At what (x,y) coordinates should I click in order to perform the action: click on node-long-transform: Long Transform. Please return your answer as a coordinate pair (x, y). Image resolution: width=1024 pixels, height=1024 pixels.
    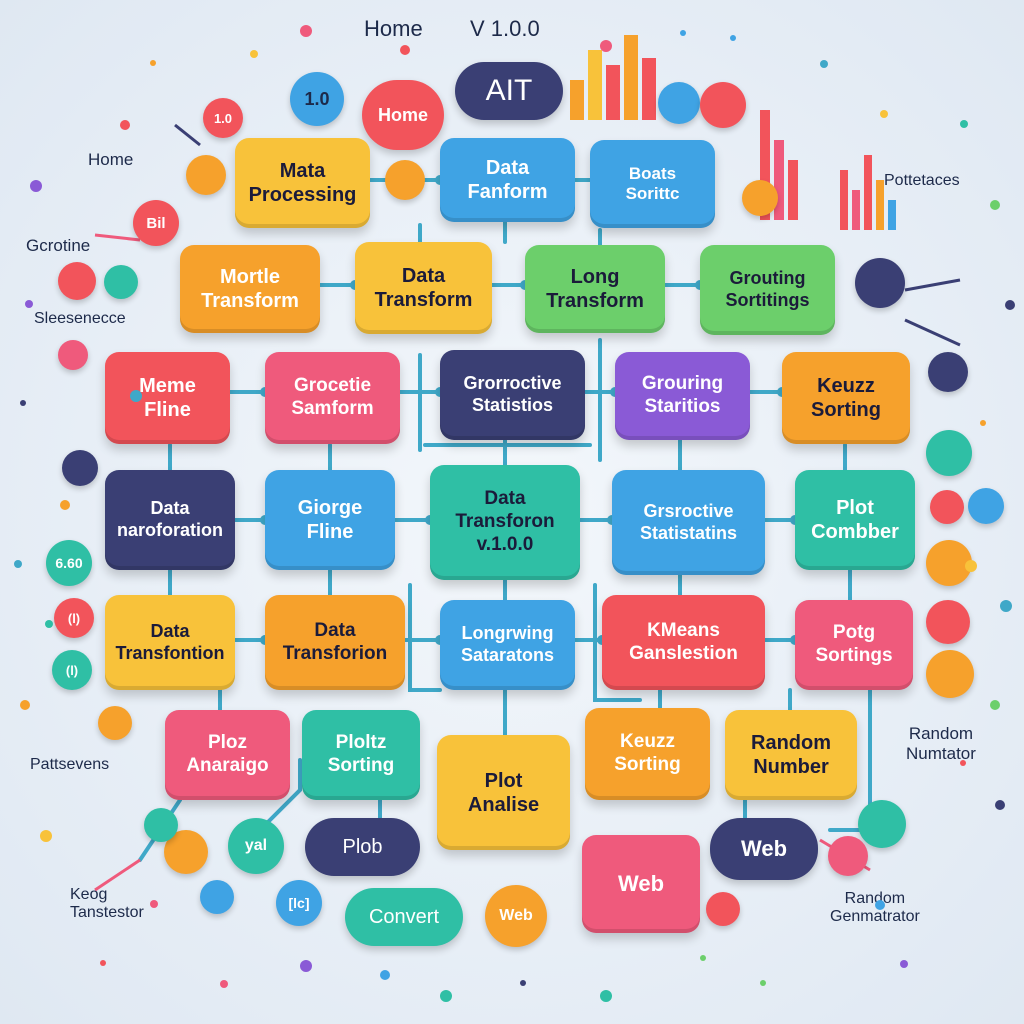
    Looking at the image, I should click on (595, 289).